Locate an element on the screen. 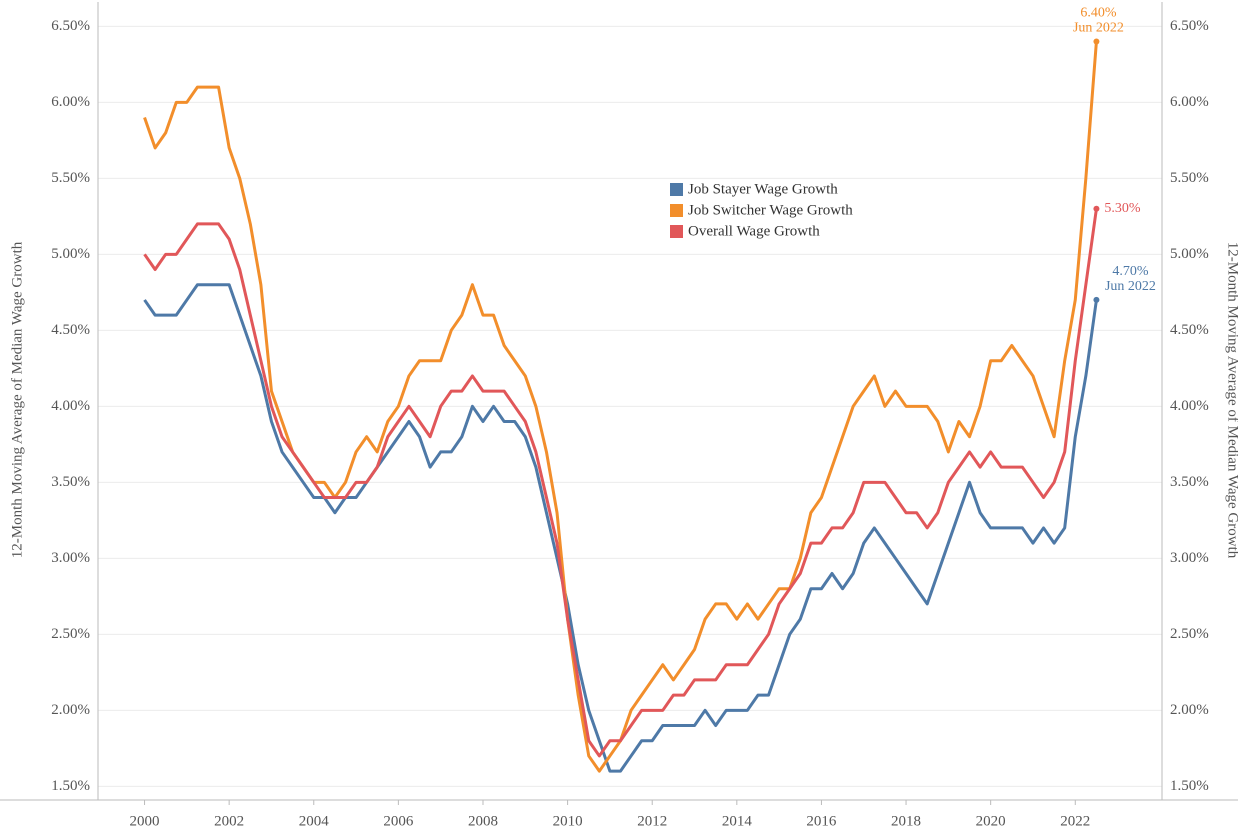 This screenshot has height=834, width=1238. legend-label: Job Switcher Wage Growth is located at coordinates (770, 210).